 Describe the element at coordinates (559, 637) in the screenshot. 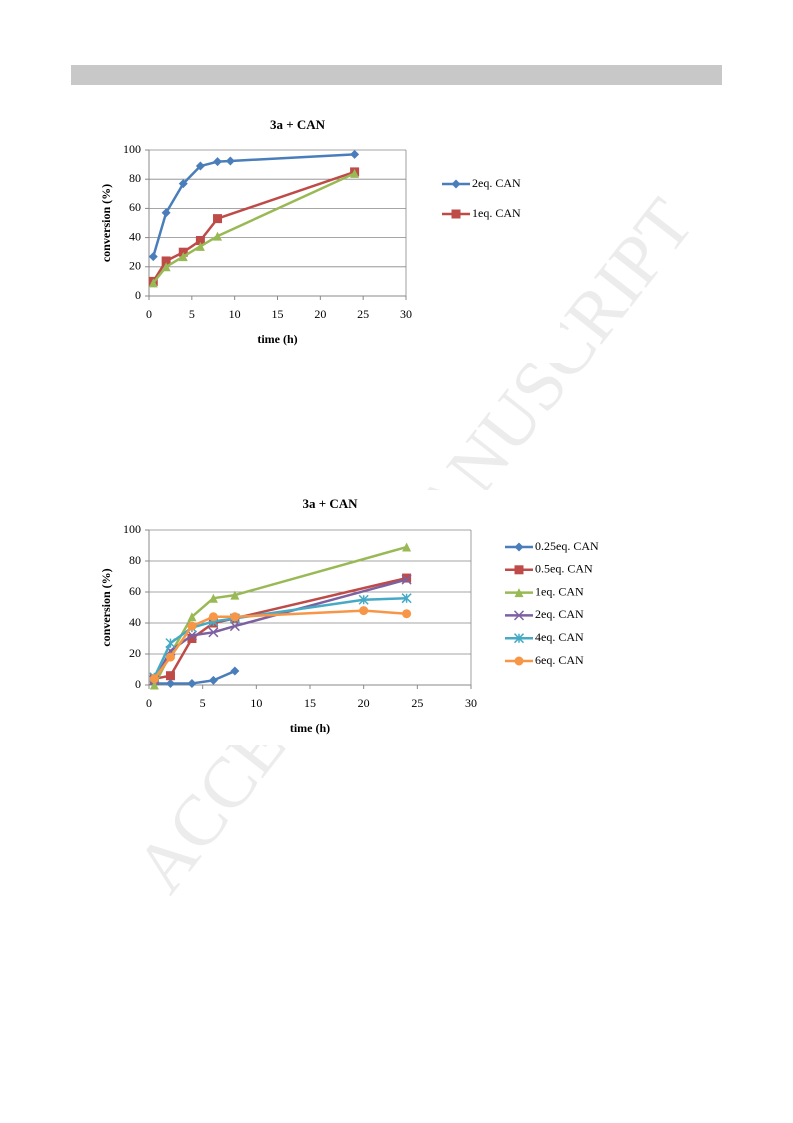

I see `legend-label: 4eq. CAN` at that location.